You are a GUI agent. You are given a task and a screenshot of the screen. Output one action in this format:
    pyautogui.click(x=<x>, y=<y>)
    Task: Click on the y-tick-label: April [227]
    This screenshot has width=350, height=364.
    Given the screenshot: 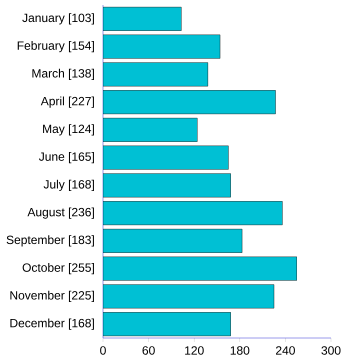 What is the action you would take?
    pyautogui.click(x=67, y=102)
    